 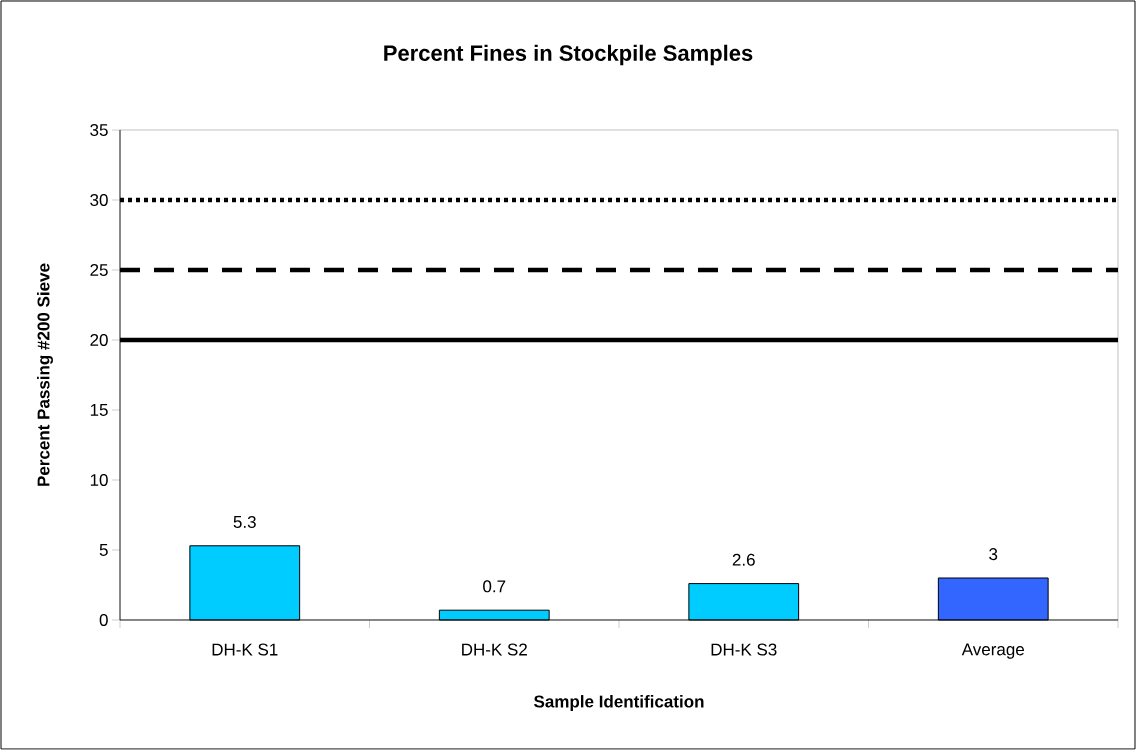 I want to click on data-label: 3, so click(x=993, y=554).